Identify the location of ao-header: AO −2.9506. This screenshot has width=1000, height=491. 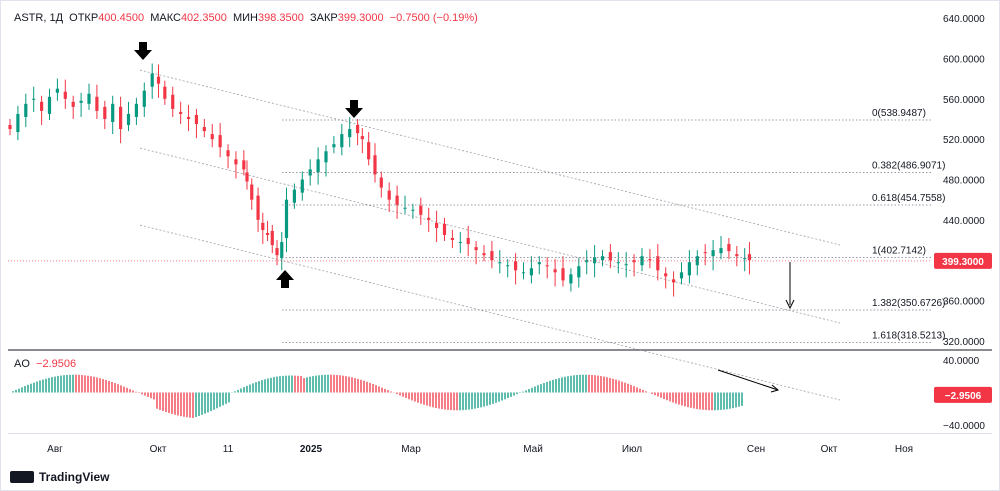
(45, 364).